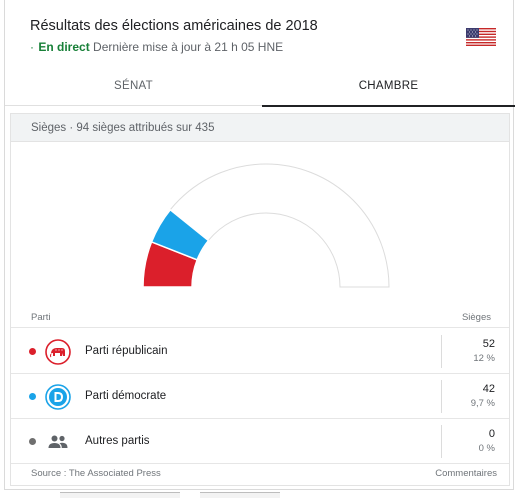 This screenshot has height=498, width=518. I want to click on party-name: Parti démocrate, so click(126, 396).